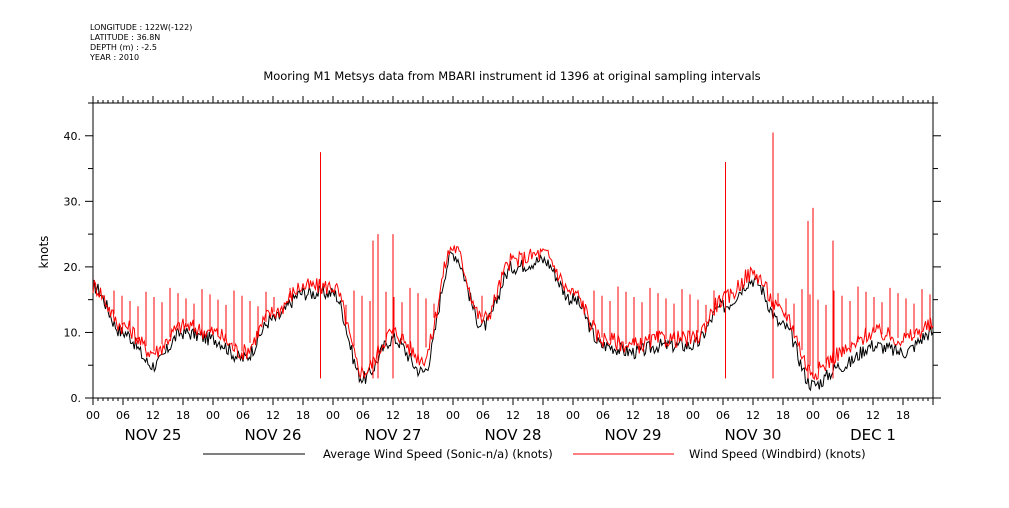  Describe the element at coordinates (153, 435) in the screenshot. I see `x-day-label: NOV 25` at that location.